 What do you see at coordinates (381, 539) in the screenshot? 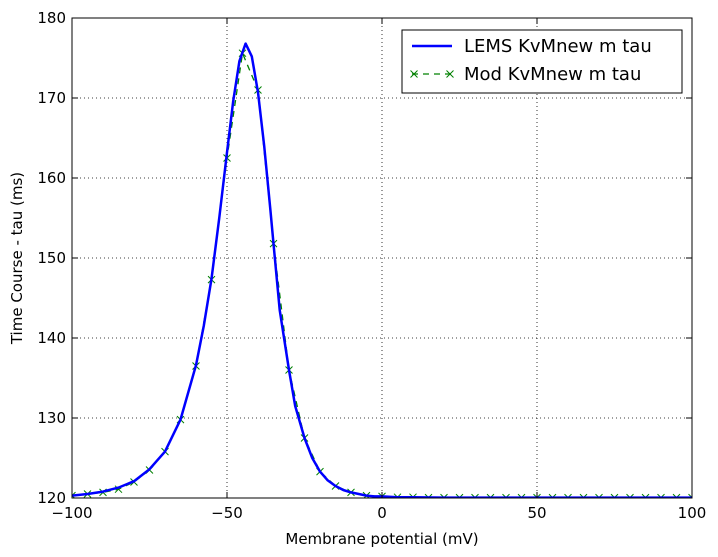
I see `x-axis-label: Membrane potential (mV)` at bounding box center [381, 539].